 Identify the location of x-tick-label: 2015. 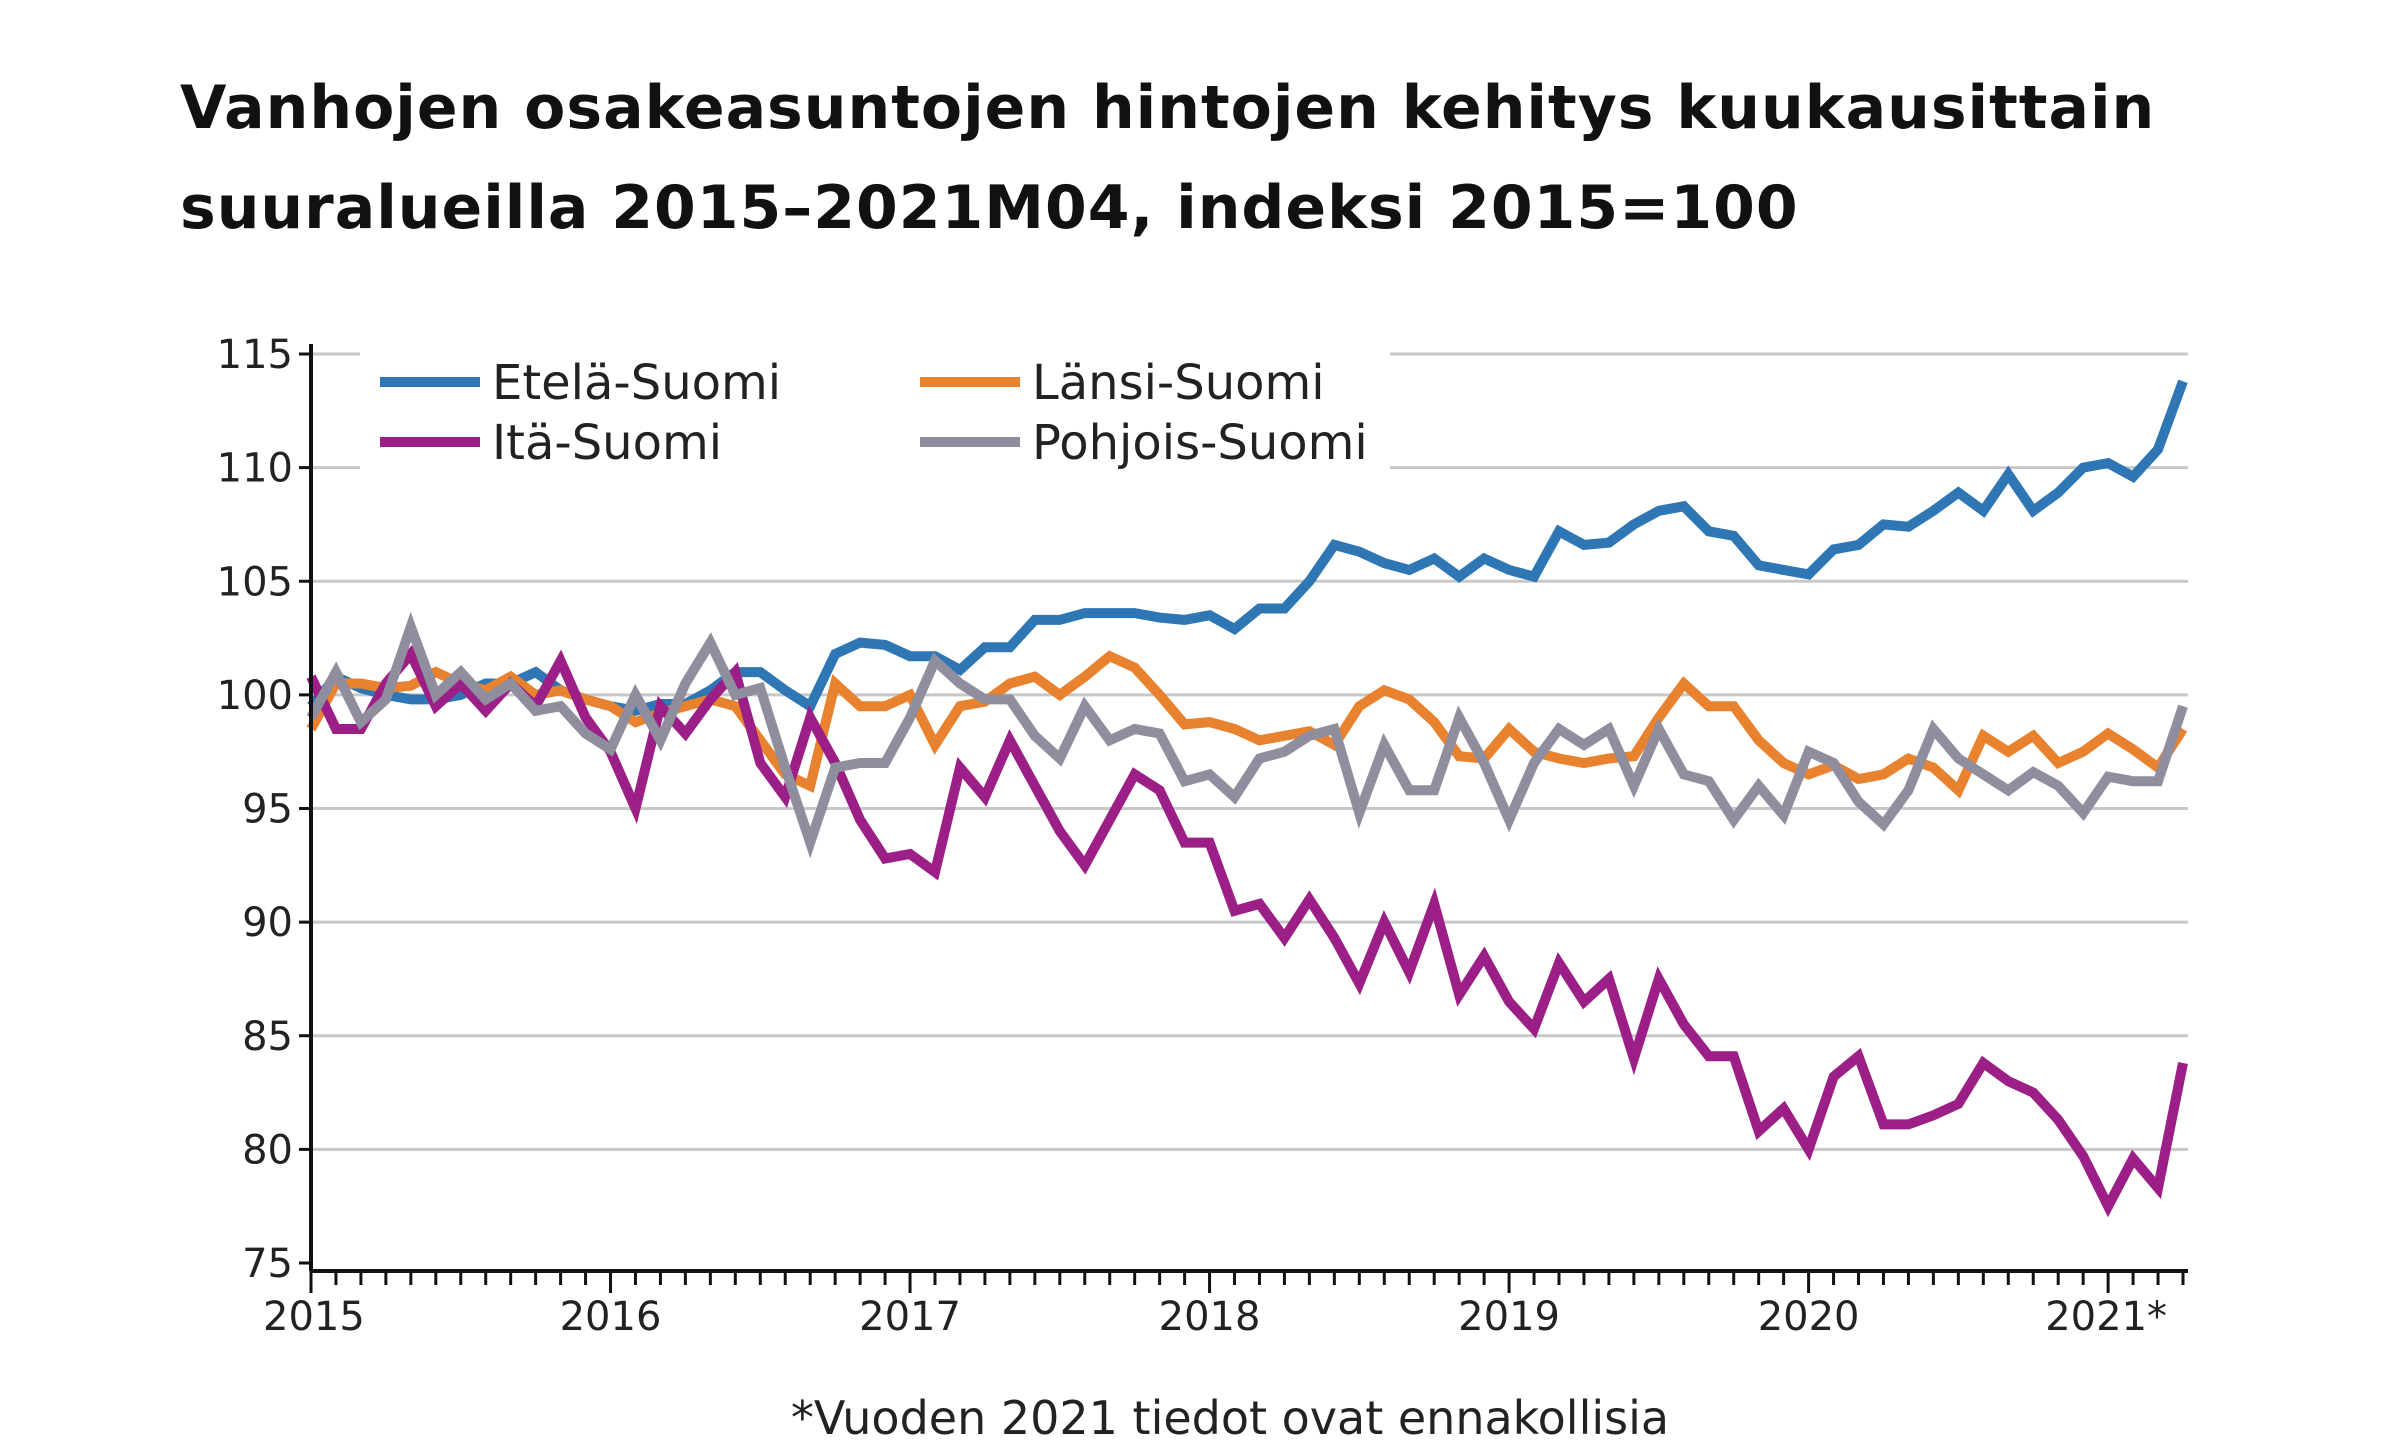
(314, 1317).